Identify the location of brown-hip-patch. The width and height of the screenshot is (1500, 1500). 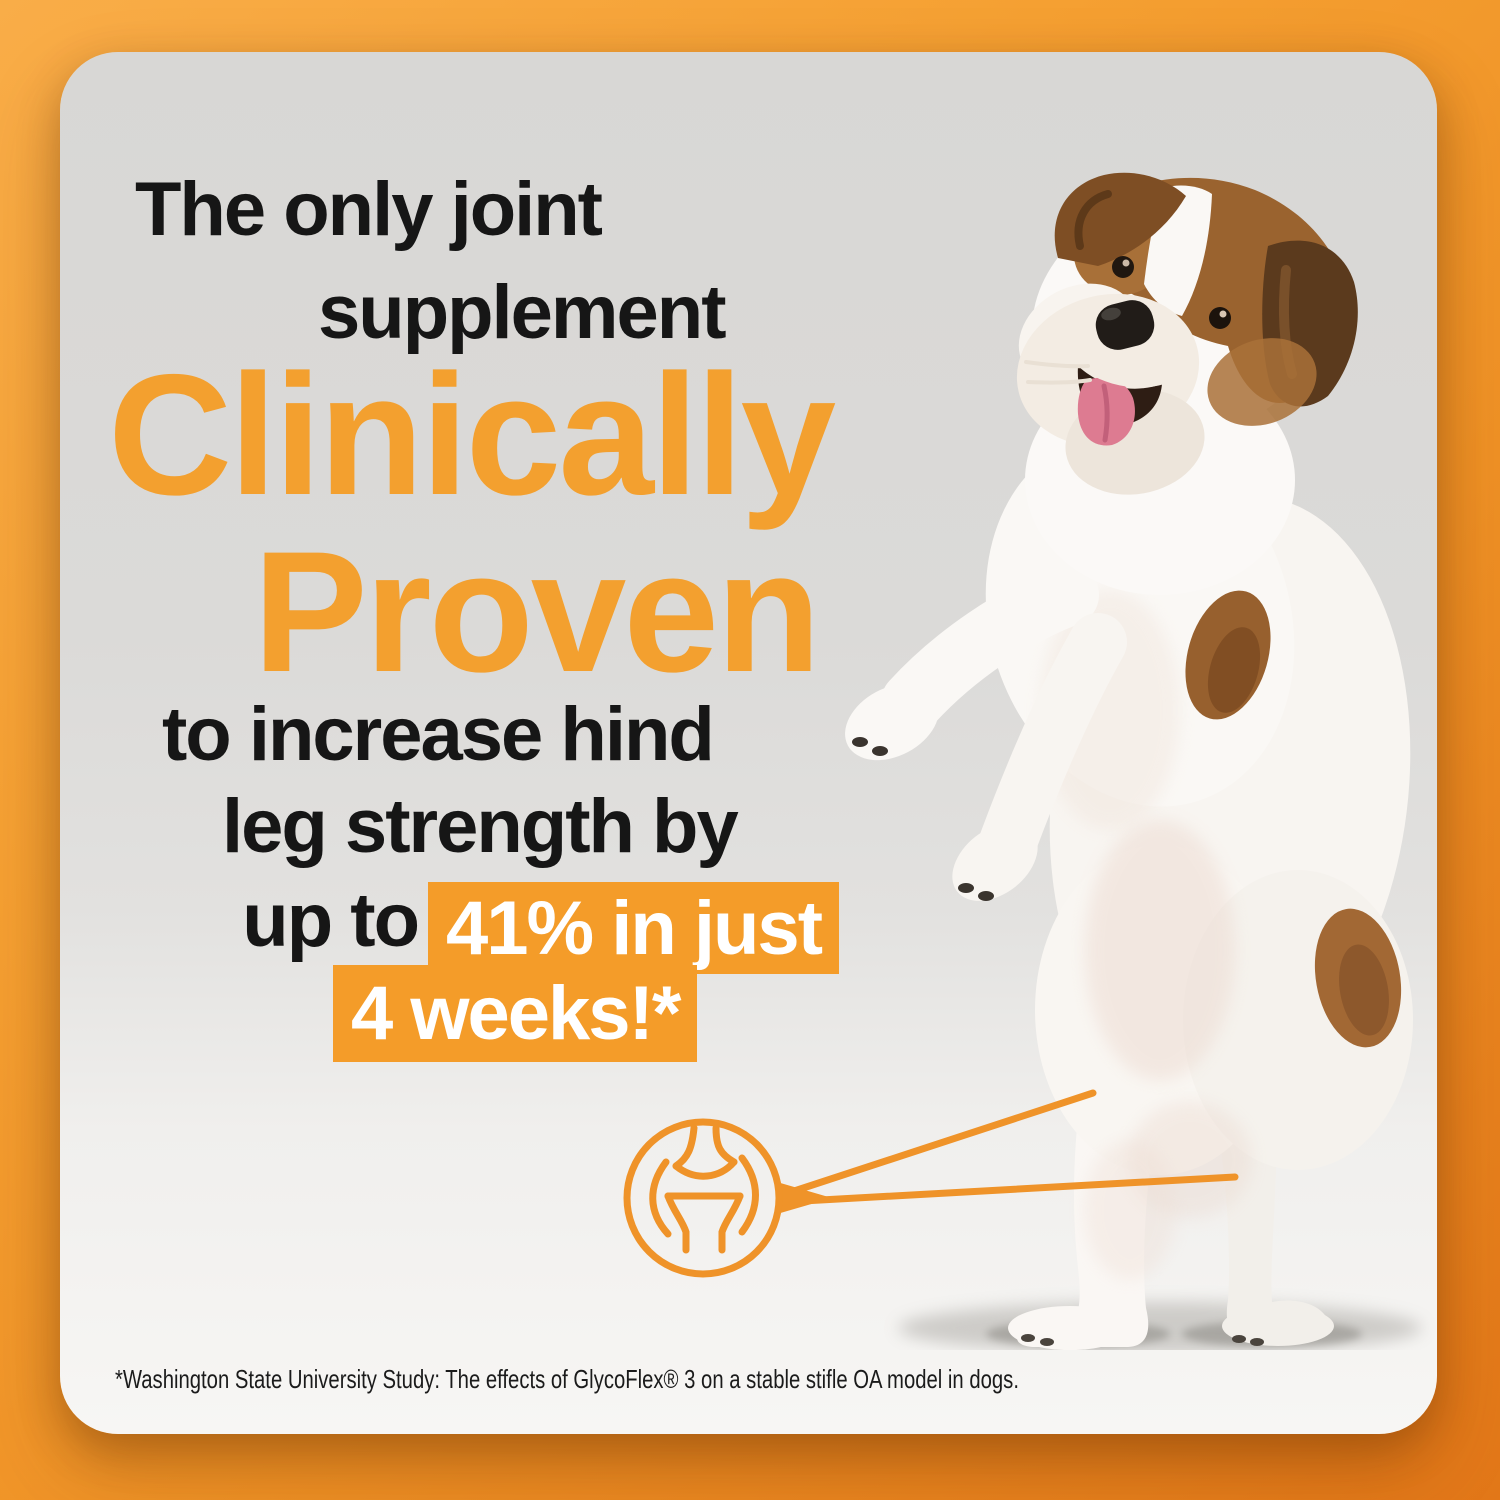
(1358, 978).